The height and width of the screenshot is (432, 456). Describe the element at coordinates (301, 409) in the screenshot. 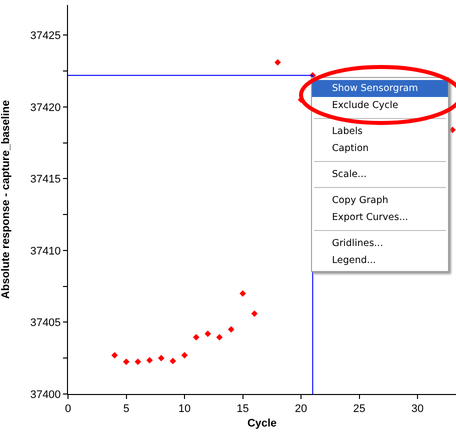

I see `x-tick-label: 20` at that location.